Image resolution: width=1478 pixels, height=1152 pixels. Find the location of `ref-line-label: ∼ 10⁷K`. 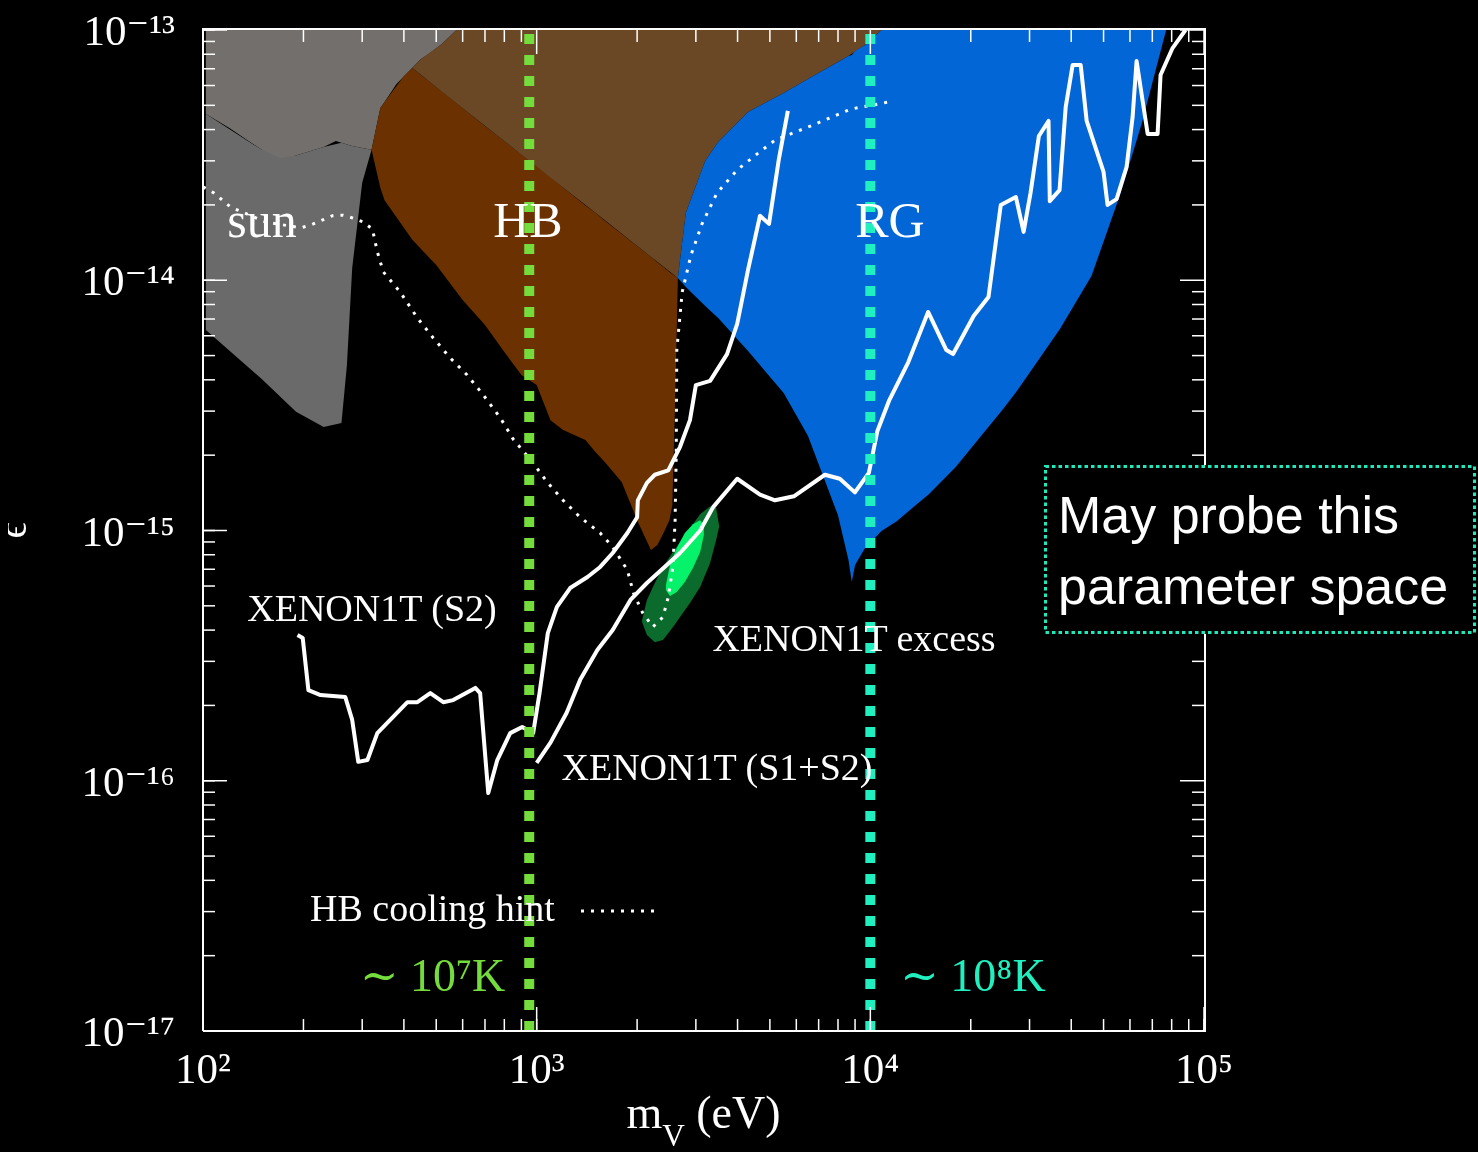

ref-line-label: ∼ 10⁷K is located at coordinates (432, 975).